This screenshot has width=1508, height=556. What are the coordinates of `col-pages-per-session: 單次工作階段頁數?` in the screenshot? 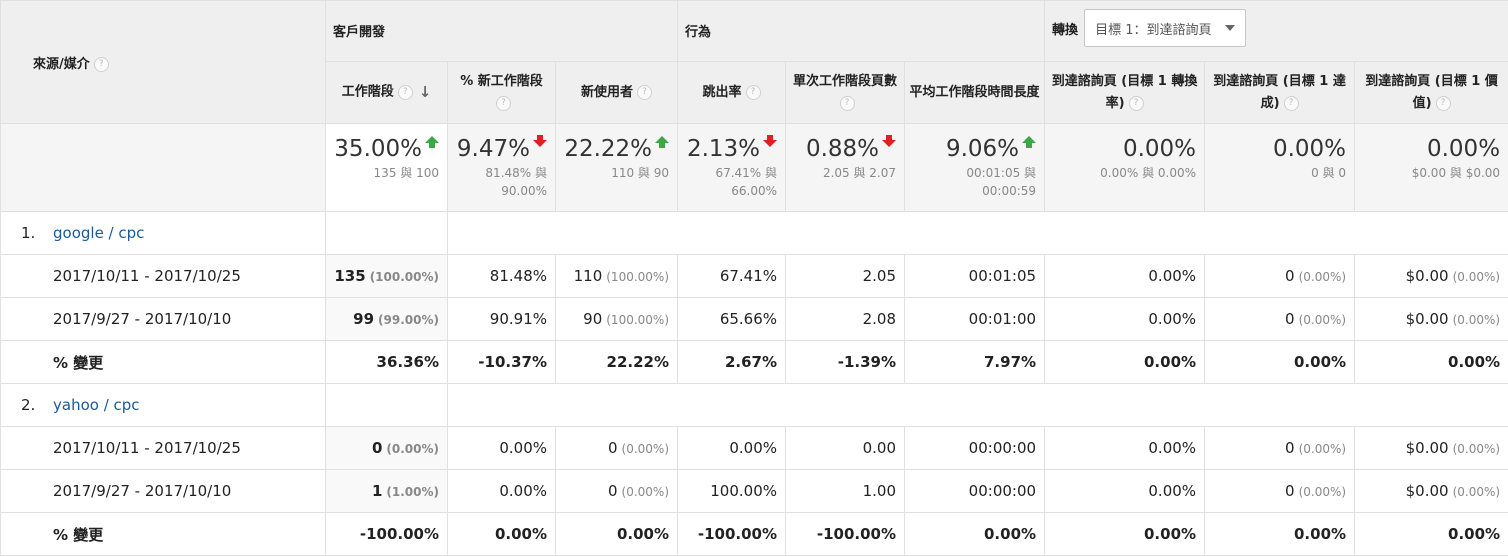 It's located at (845, 93).